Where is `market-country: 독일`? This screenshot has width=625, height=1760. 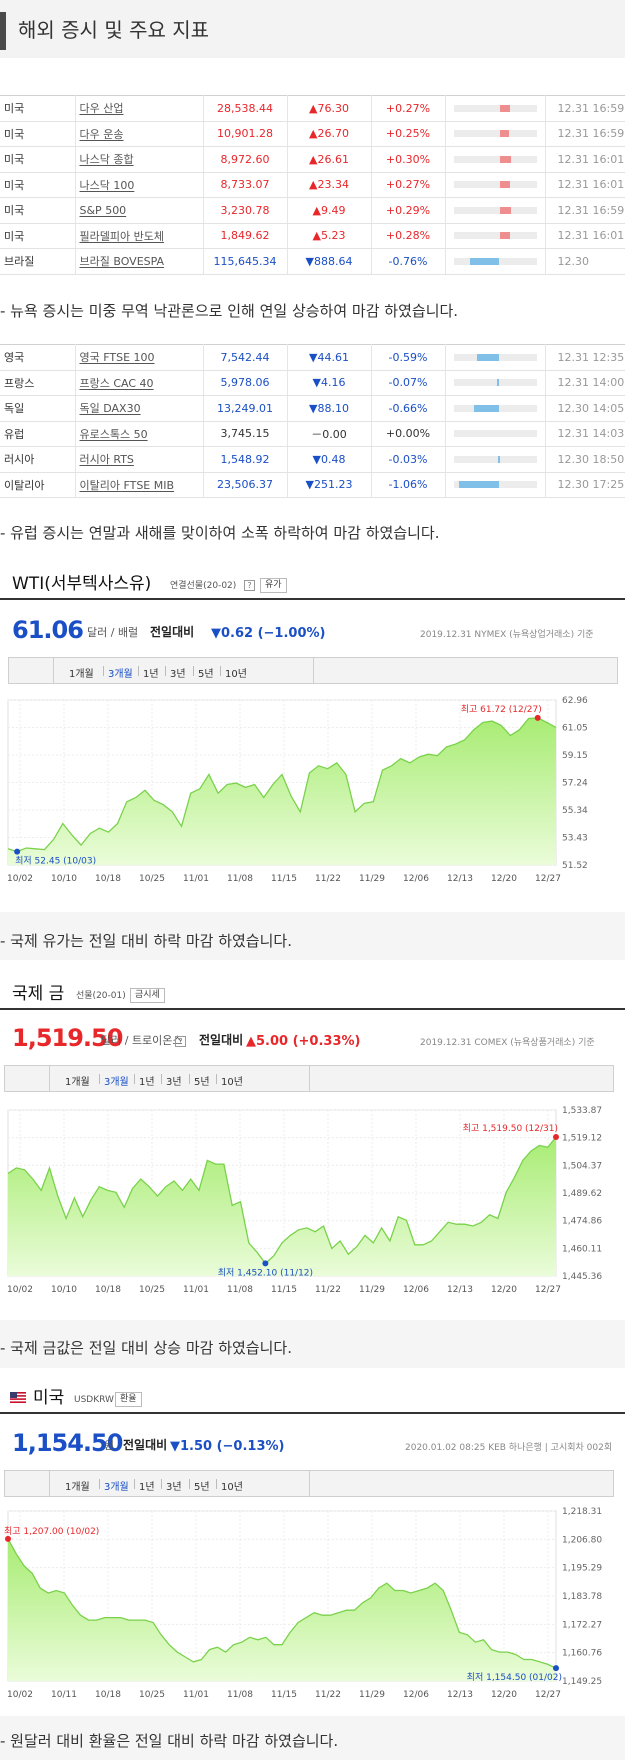
market-country: 독일 is located at coordinates (38, 408).